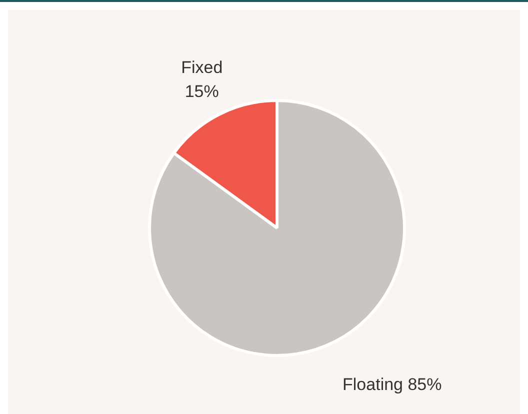  Describe the element at coordinates (201, 92) in the screenshot. I see `data-label: 15%` at that location.